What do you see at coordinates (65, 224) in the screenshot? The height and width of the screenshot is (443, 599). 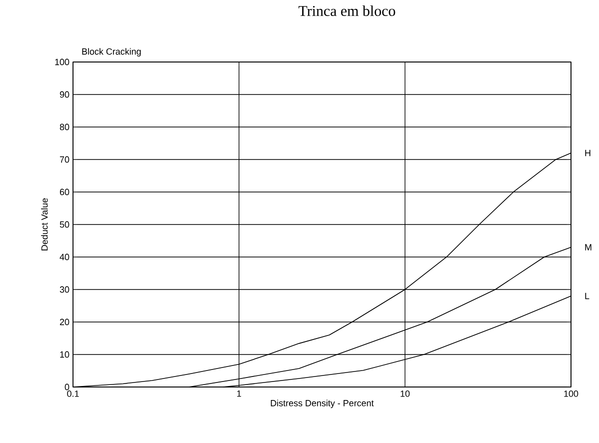 I see `y-tick-label: 50` at bounding box center [65, 224].